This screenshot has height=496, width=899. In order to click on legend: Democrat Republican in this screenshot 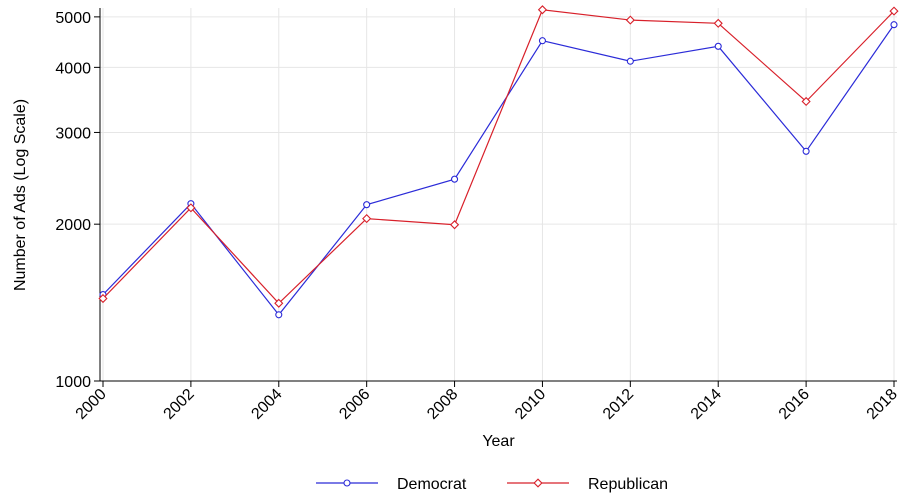, I will do `click(492, 484)`.